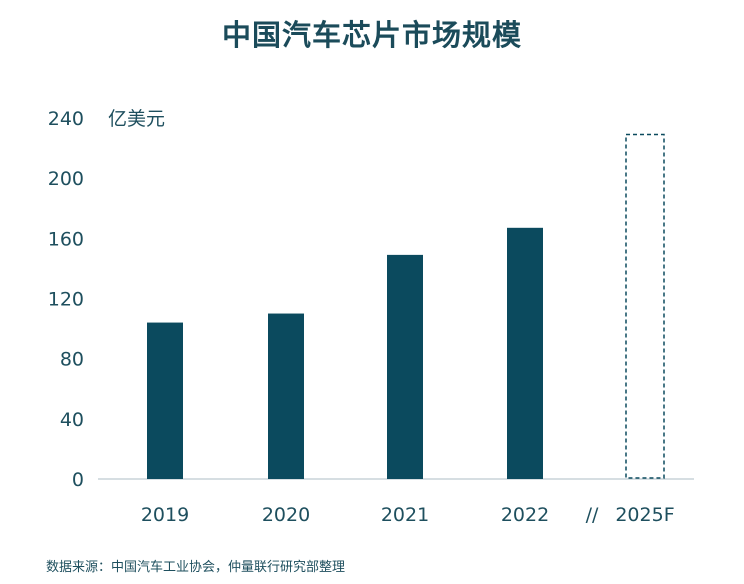  Describe the element at coordinates (196, 567) in the screenshot. I see `data-source-note: 数据来源：中国汽车工业协会，仲量联行研究部整理` at that location.